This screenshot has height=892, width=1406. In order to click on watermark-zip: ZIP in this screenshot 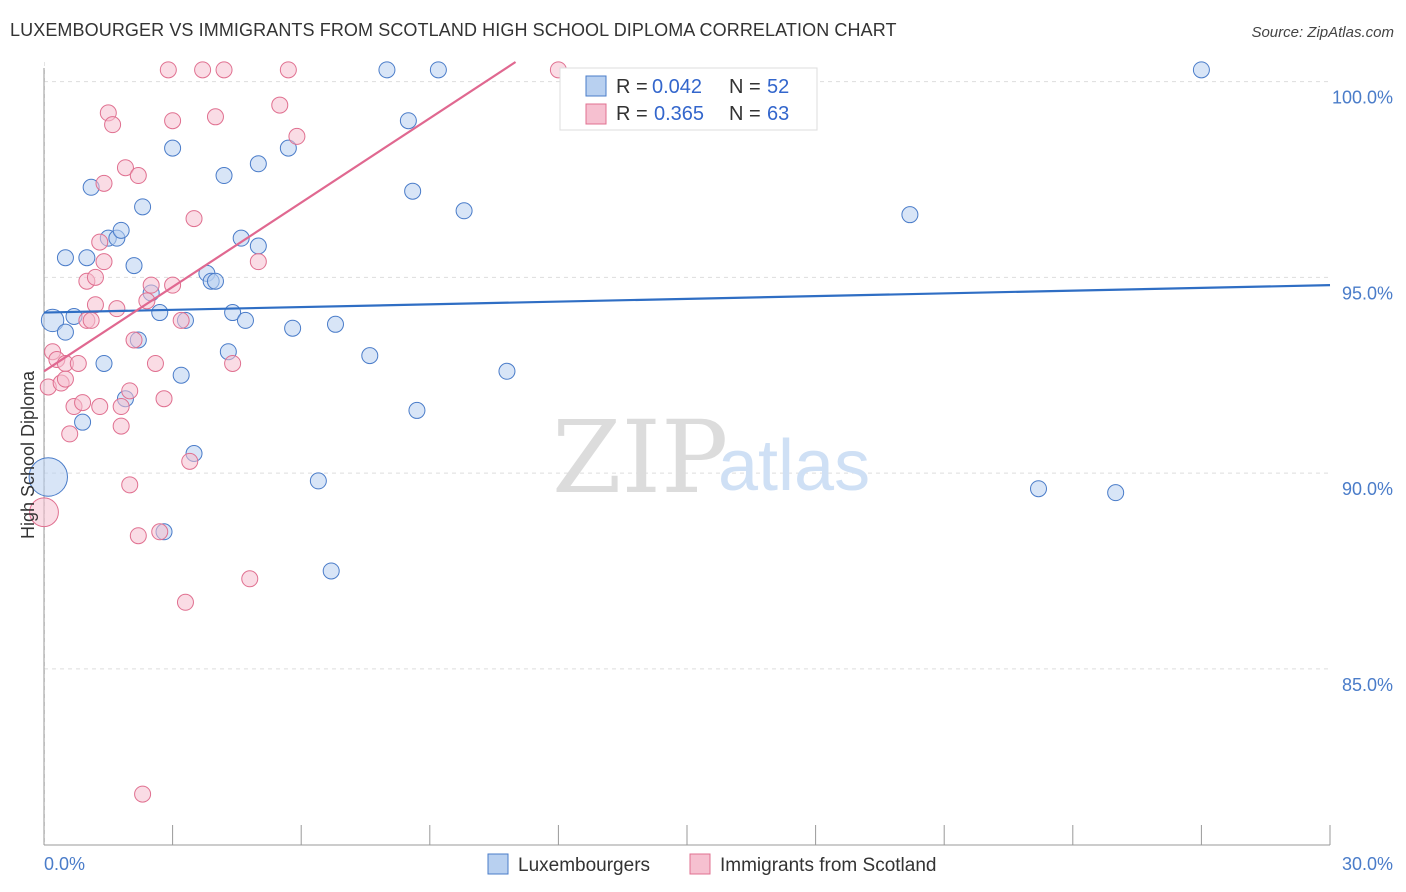, I will do `click(640, 457)`.